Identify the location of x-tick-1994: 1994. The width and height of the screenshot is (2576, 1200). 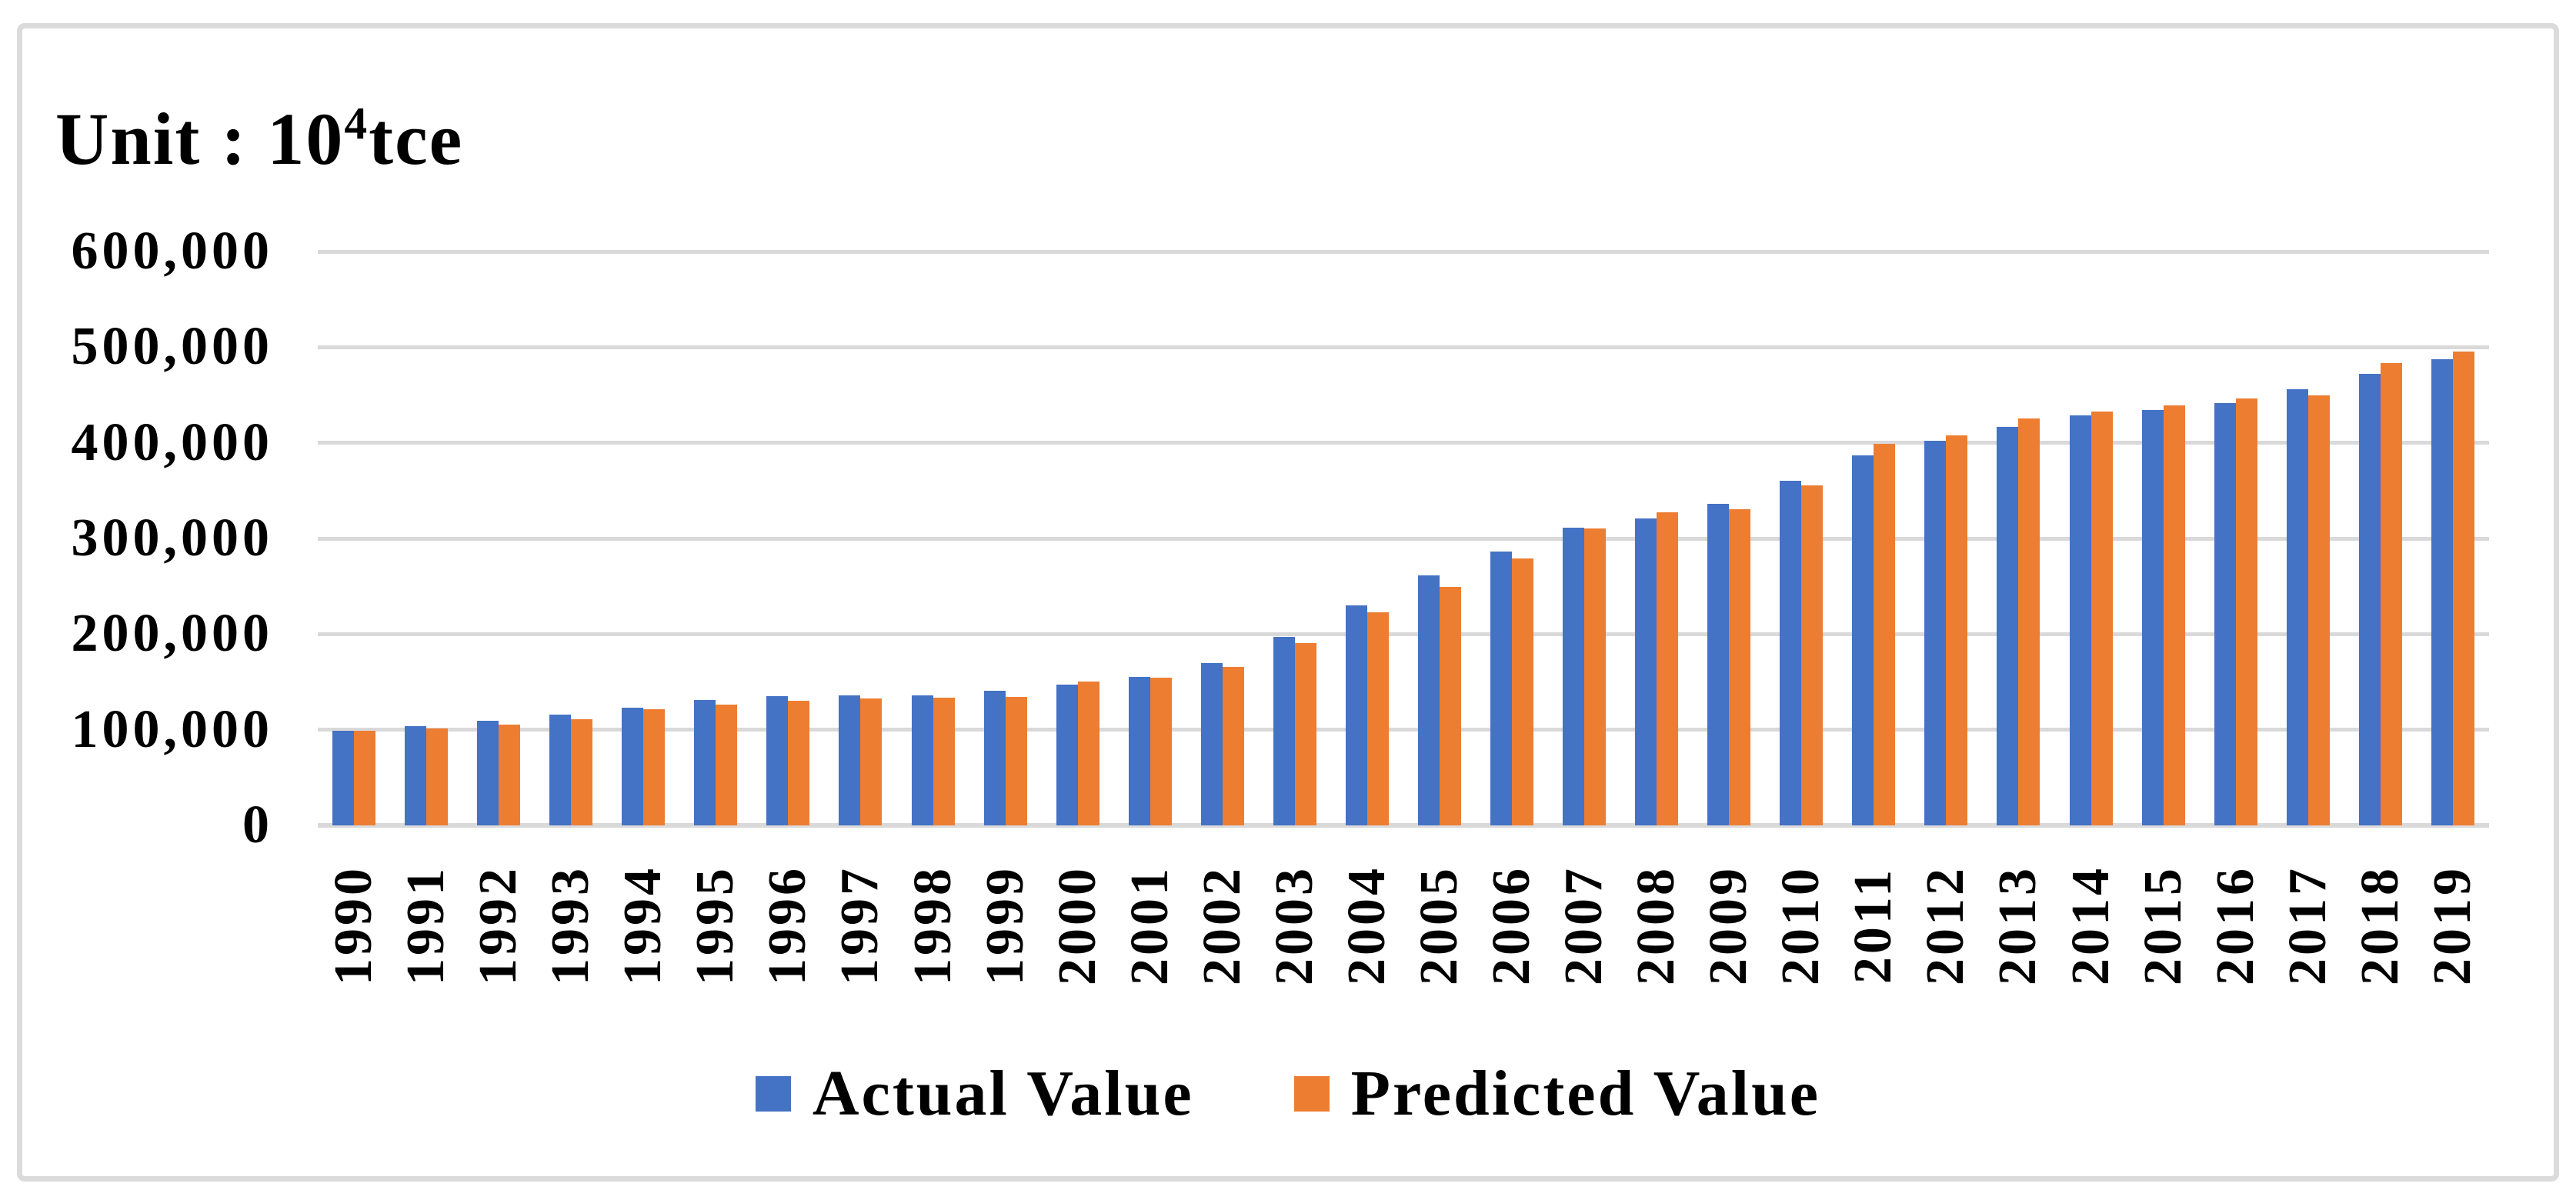
(643, 925).